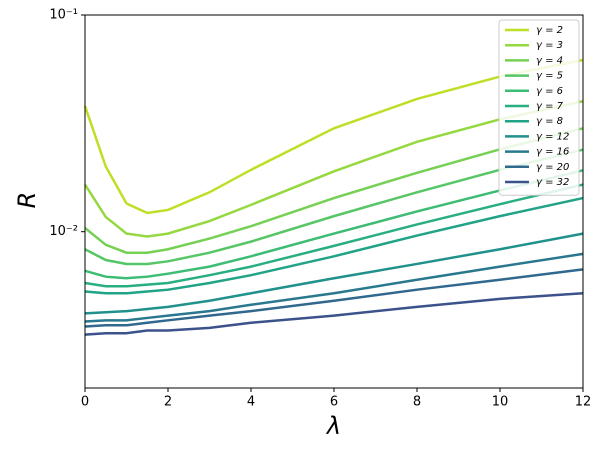 The height and width of the screenshot is (456, 602). What do you see at coordinates (549, 60) in the screenshot?
I see `legend-label: γ = 4` at bounding box center [549, 60].